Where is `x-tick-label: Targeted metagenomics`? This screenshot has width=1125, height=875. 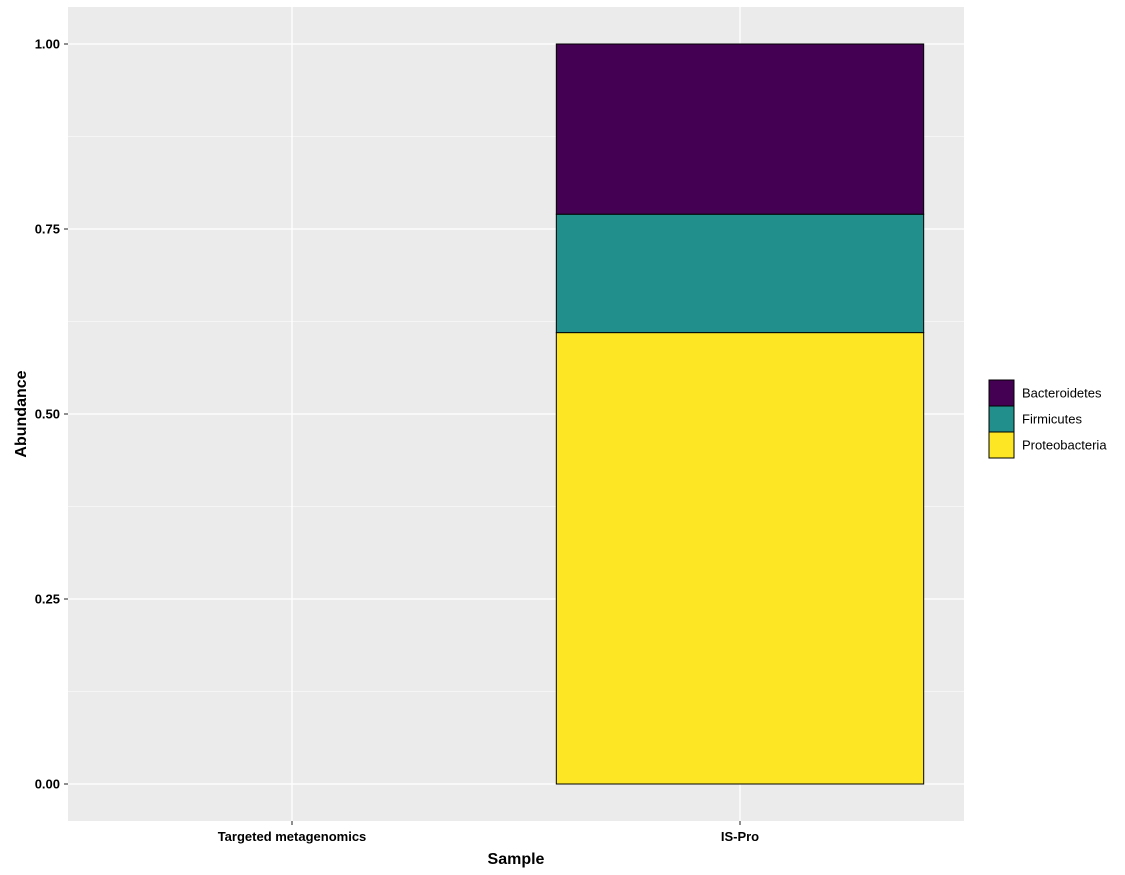
x-tick-label: Targeted metagenomics is located at coordinates (292, 836).